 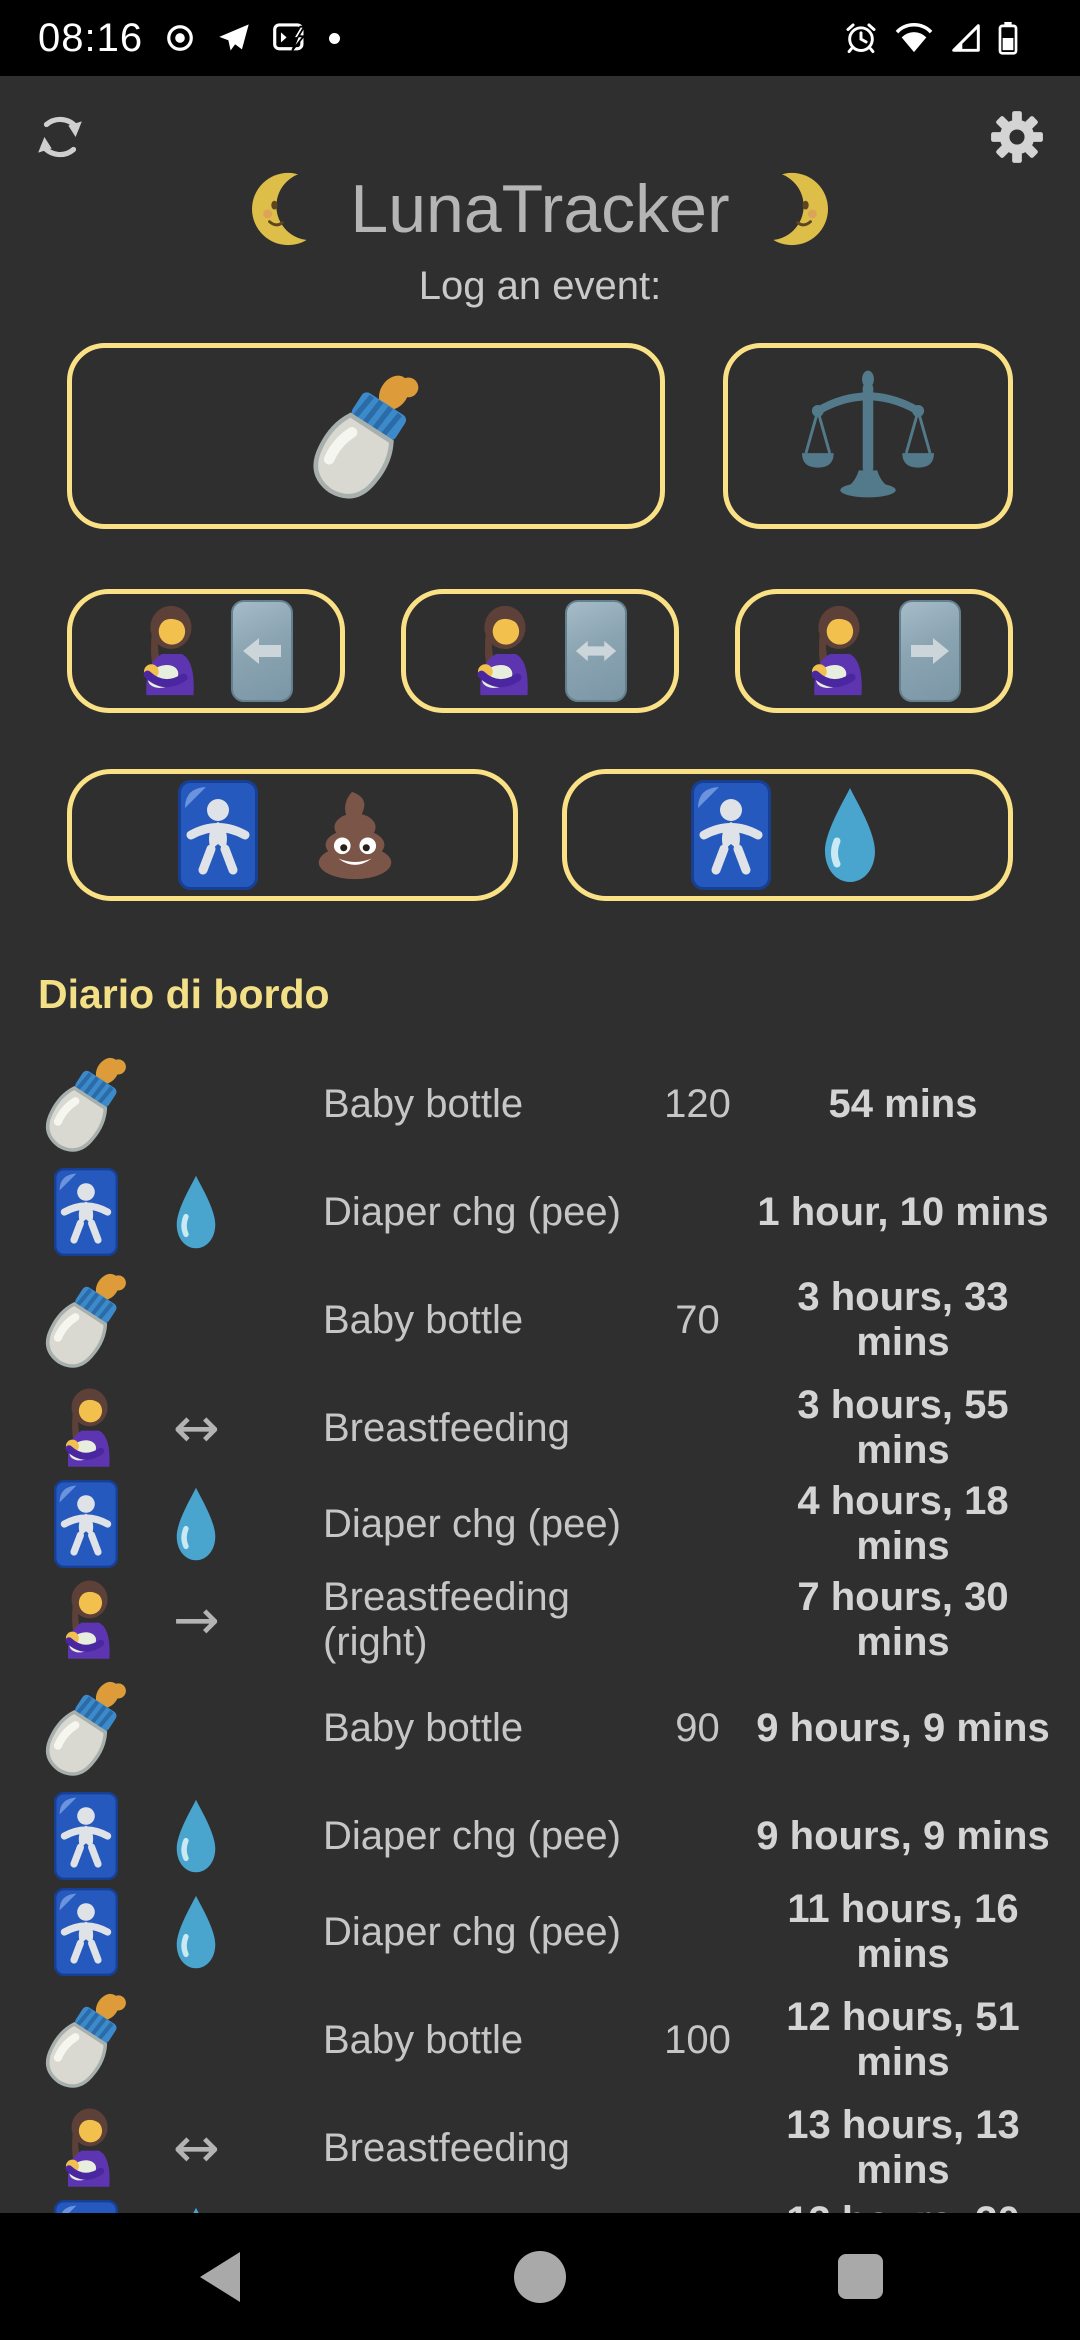 What do you see at coordinates (903, 1427) in the screenshot?
I see `entry-time: 3 hours, 55 mins` at bounding box center [903, 1427].